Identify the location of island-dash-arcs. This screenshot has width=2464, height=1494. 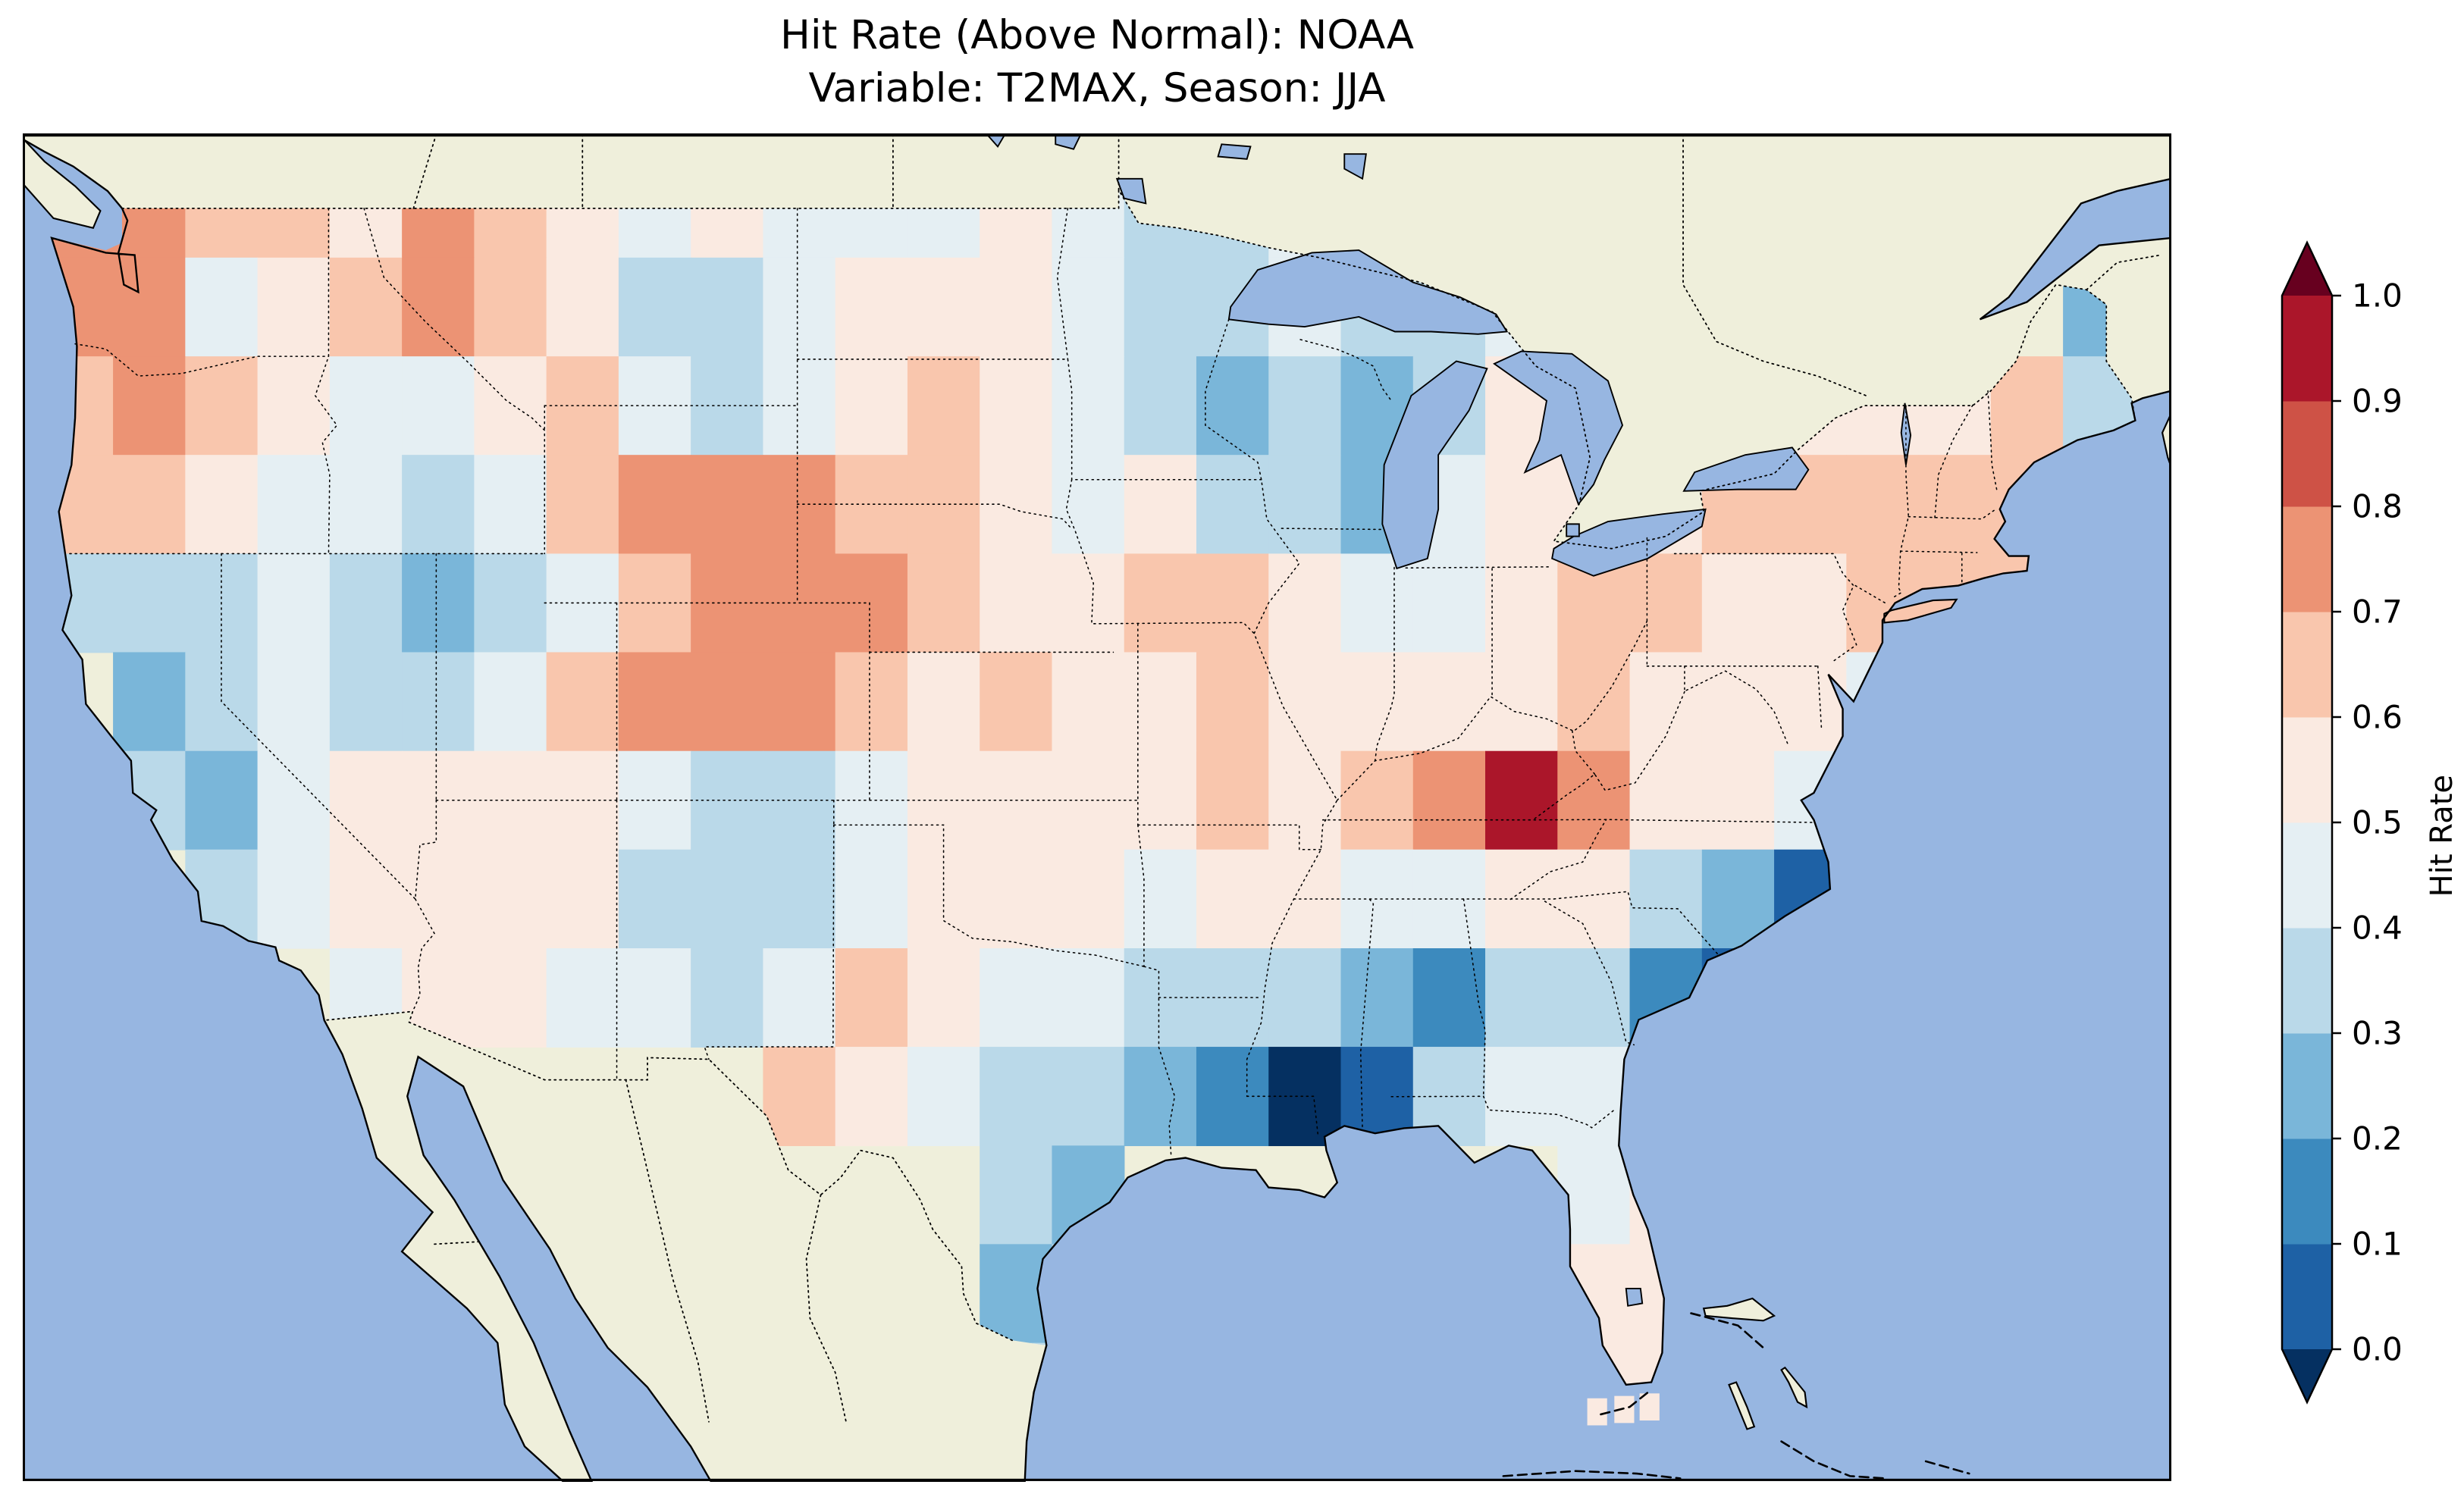
(1736, 1396).